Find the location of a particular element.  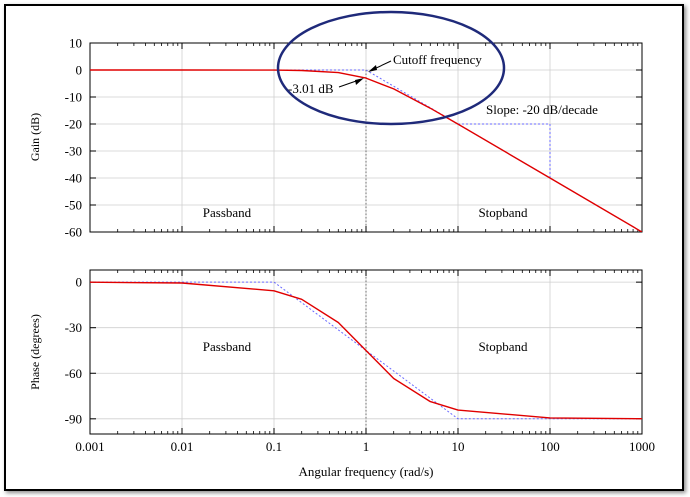

gain-y-axis-label: Gain (dB) is located at coordinates (35, 137).